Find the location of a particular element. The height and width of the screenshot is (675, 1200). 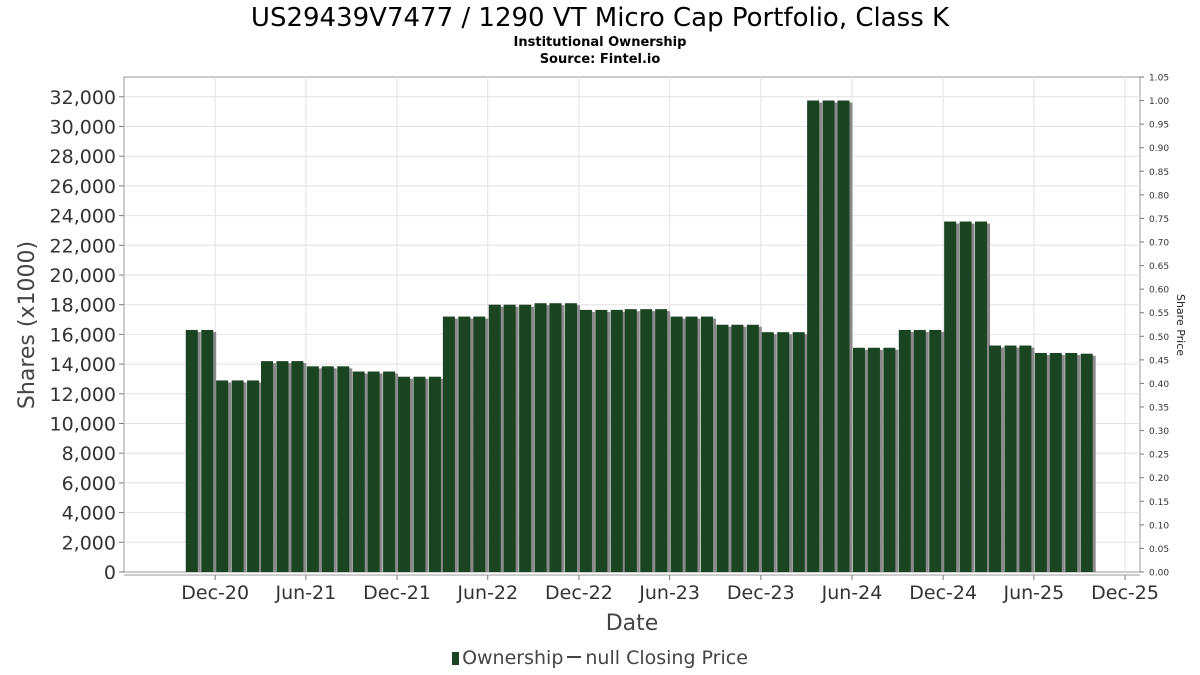

y-tick-label: 2,000 is located at coordinates (89, 543).